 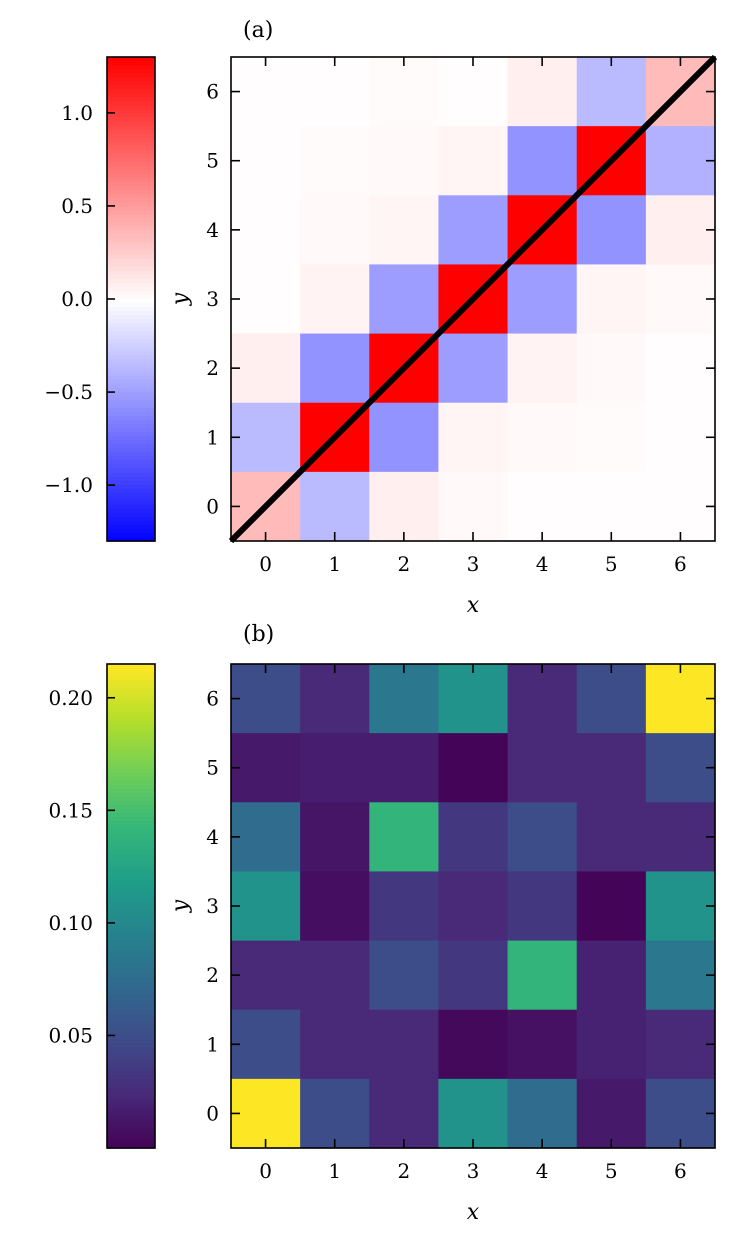 I want to click on y-axis-label-b: y, so click(x=180, y=906).